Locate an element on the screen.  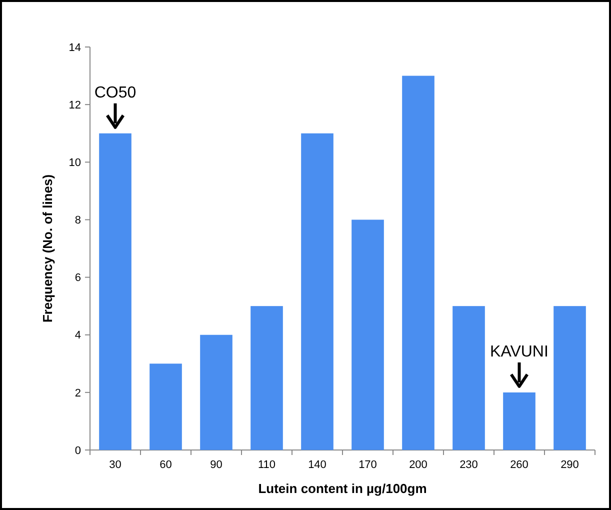
y-tick-label: 4 is located at coordinates (77, 336).